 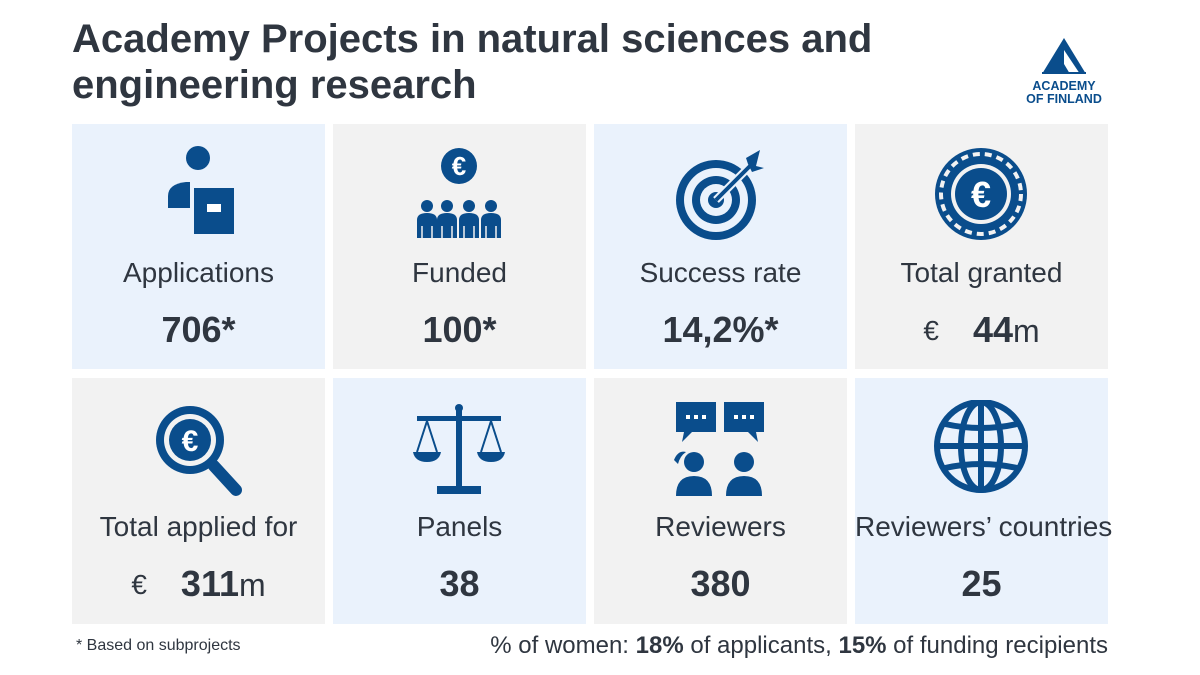 I want to click on tile-value: 14,2%*, so click(x=720, y=329).